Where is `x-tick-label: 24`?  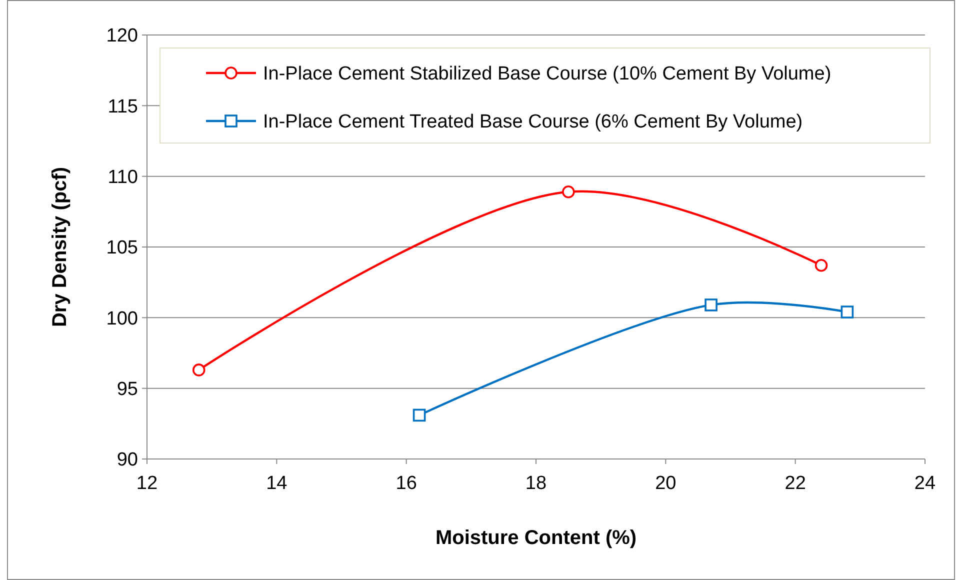
x-tick-label: 24 is located at coordinates (925, 483).